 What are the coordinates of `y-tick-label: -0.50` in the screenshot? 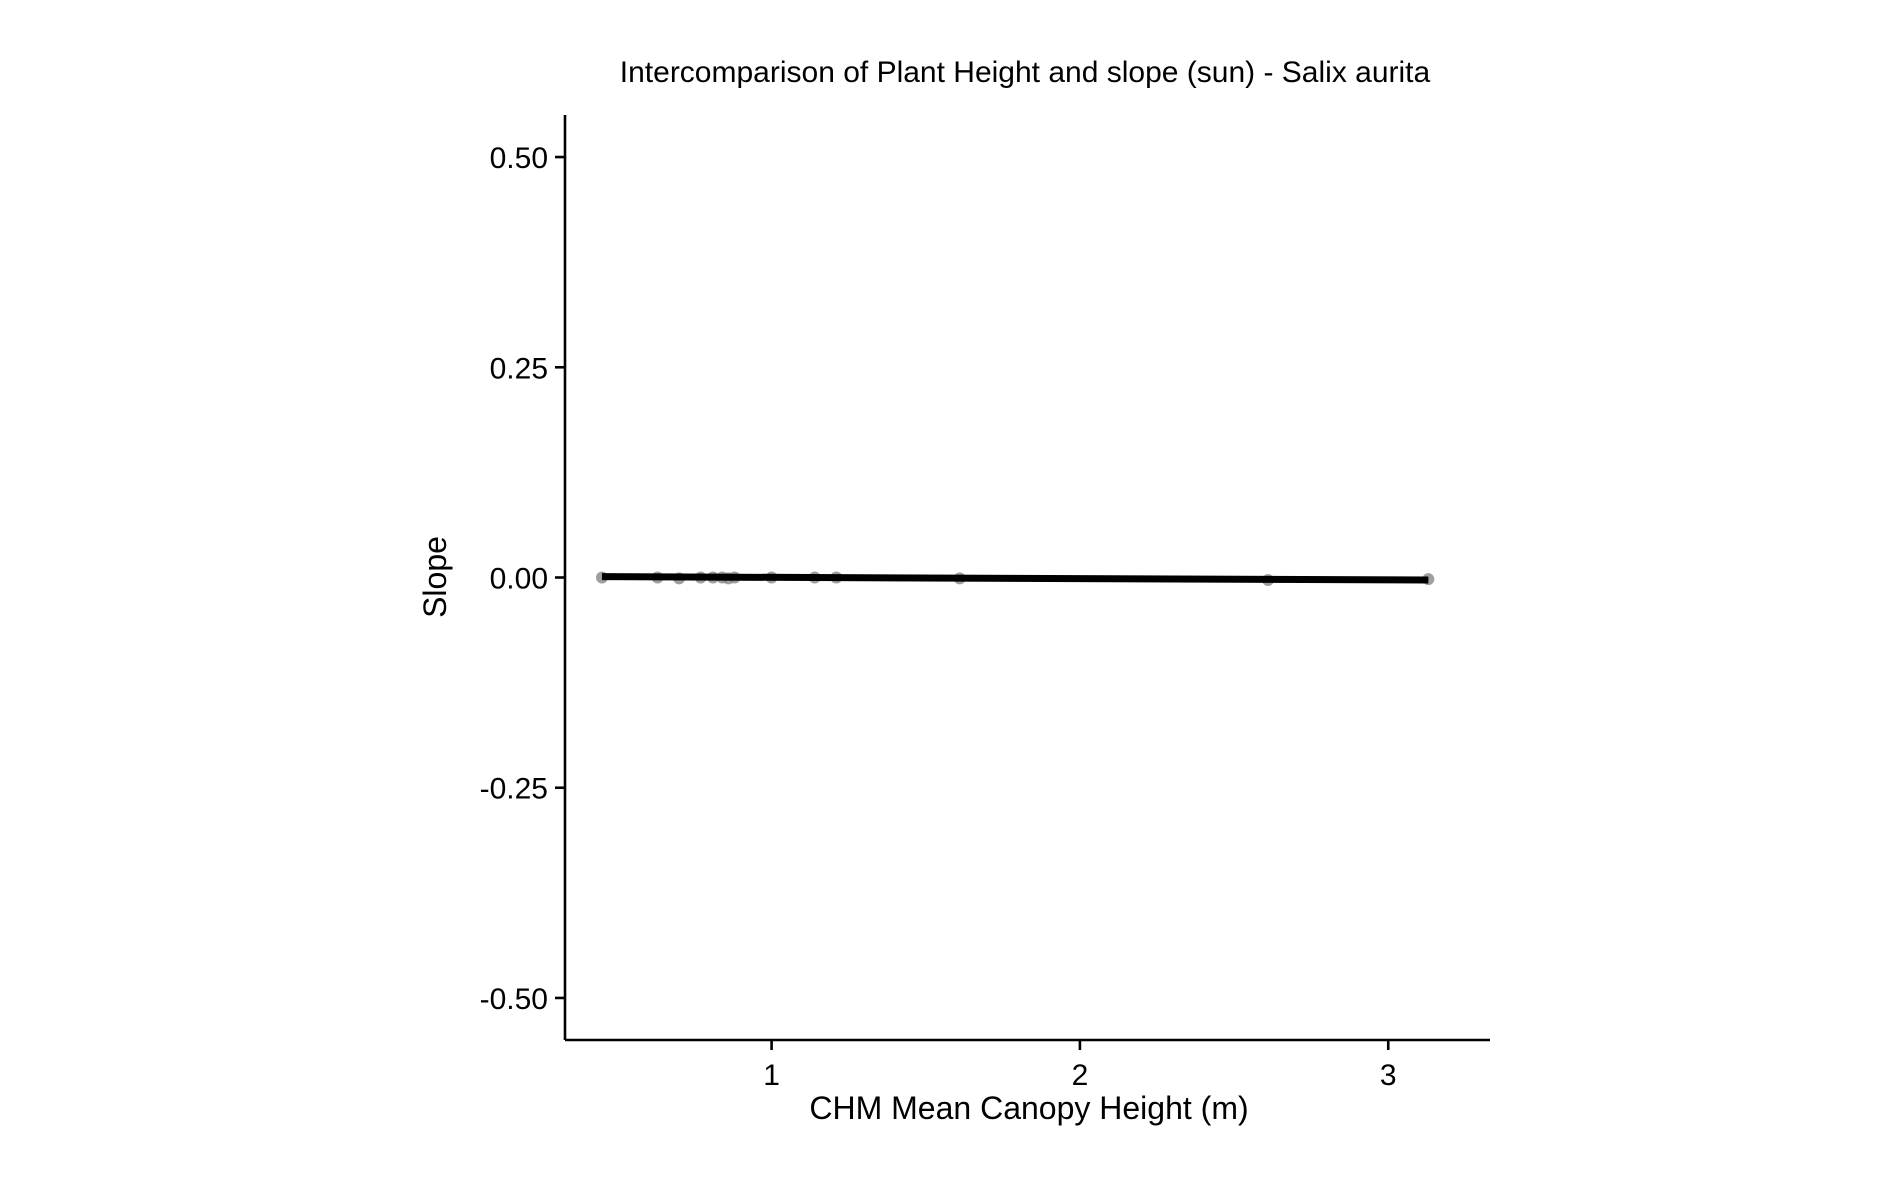 It's located at (514, 999).